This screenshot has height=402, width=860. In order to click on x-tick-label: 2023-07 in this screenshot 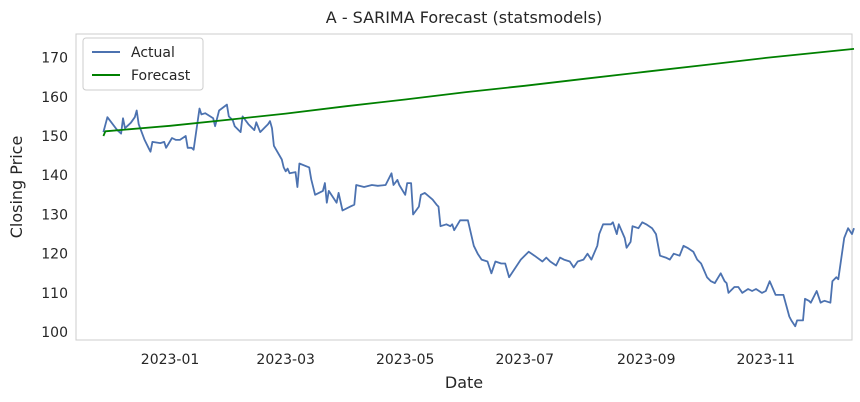, I will do `click(524, 360)`.